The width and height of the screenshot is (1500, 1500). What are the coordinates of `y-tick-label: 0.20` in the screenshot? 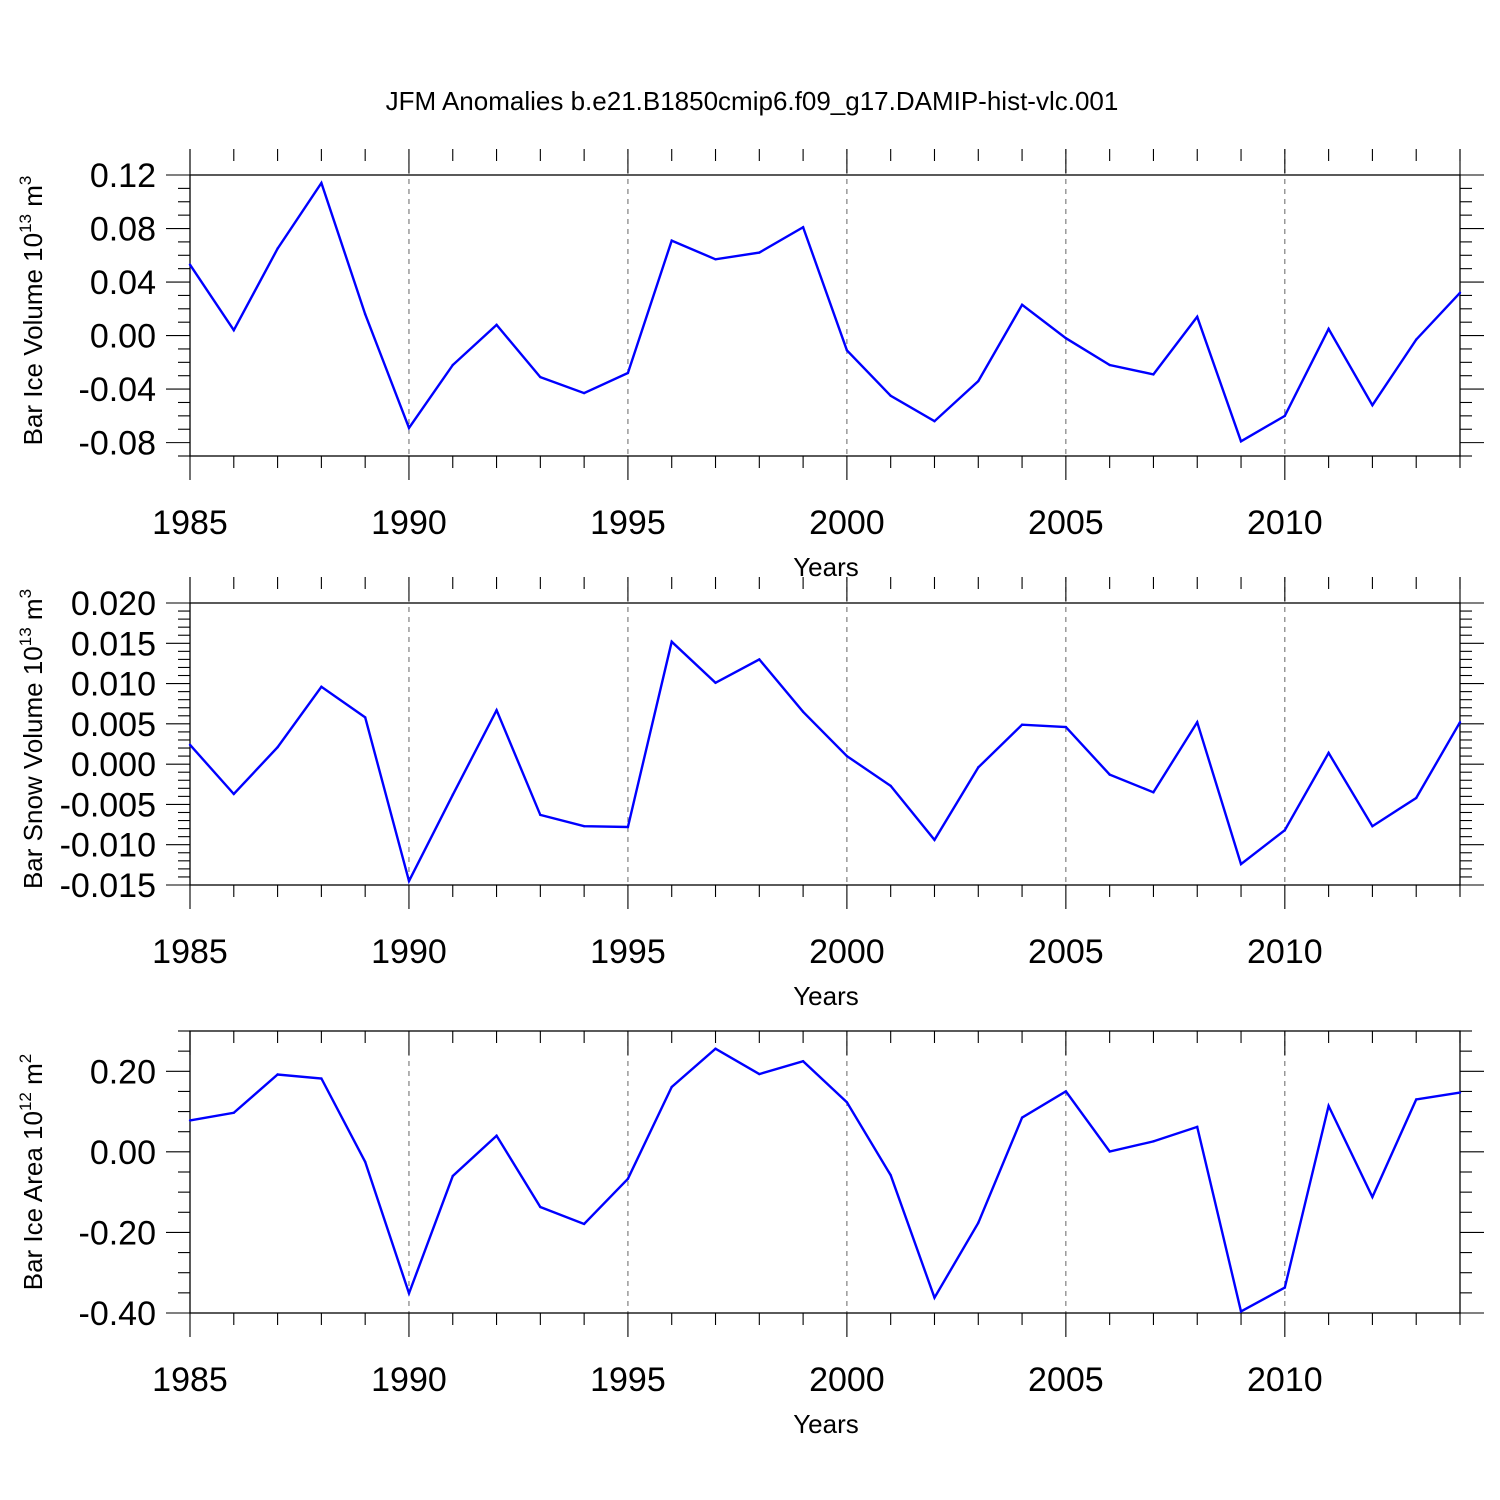 It's located at (123, 1072).